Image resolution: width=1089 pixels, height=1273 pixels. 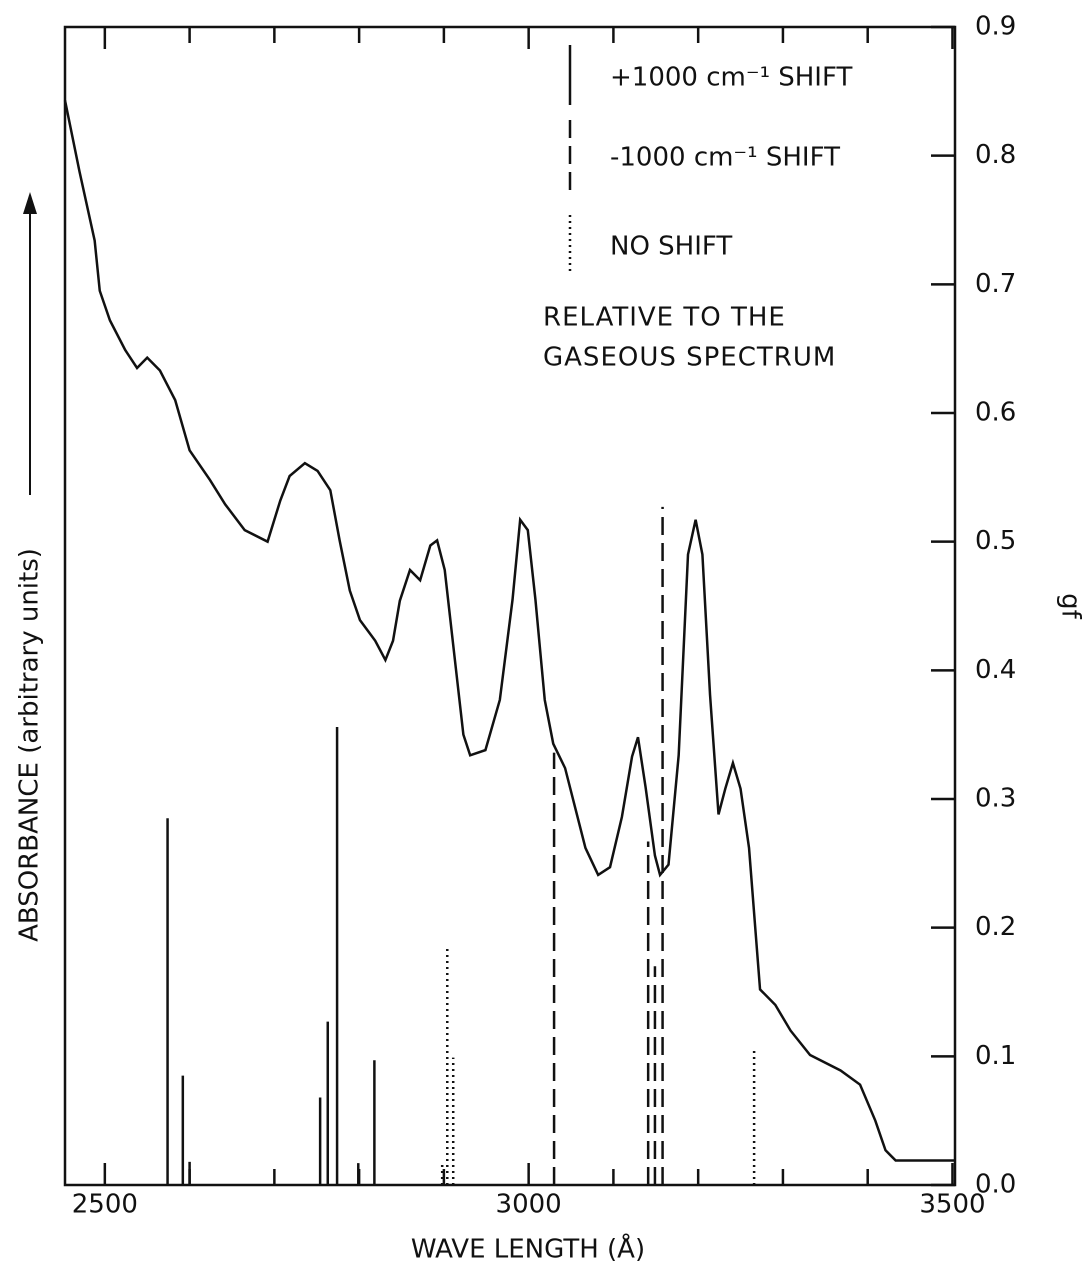 I want to click on y-tick-label: 0.9, so click(x=995, y=27).